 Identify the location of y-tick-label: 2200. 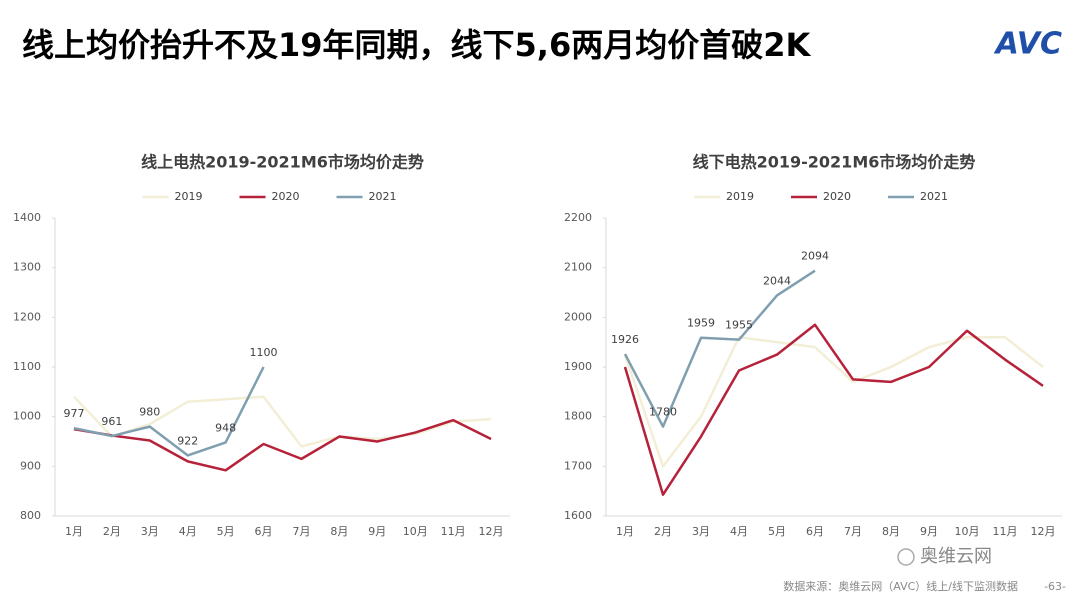
(578, 217).